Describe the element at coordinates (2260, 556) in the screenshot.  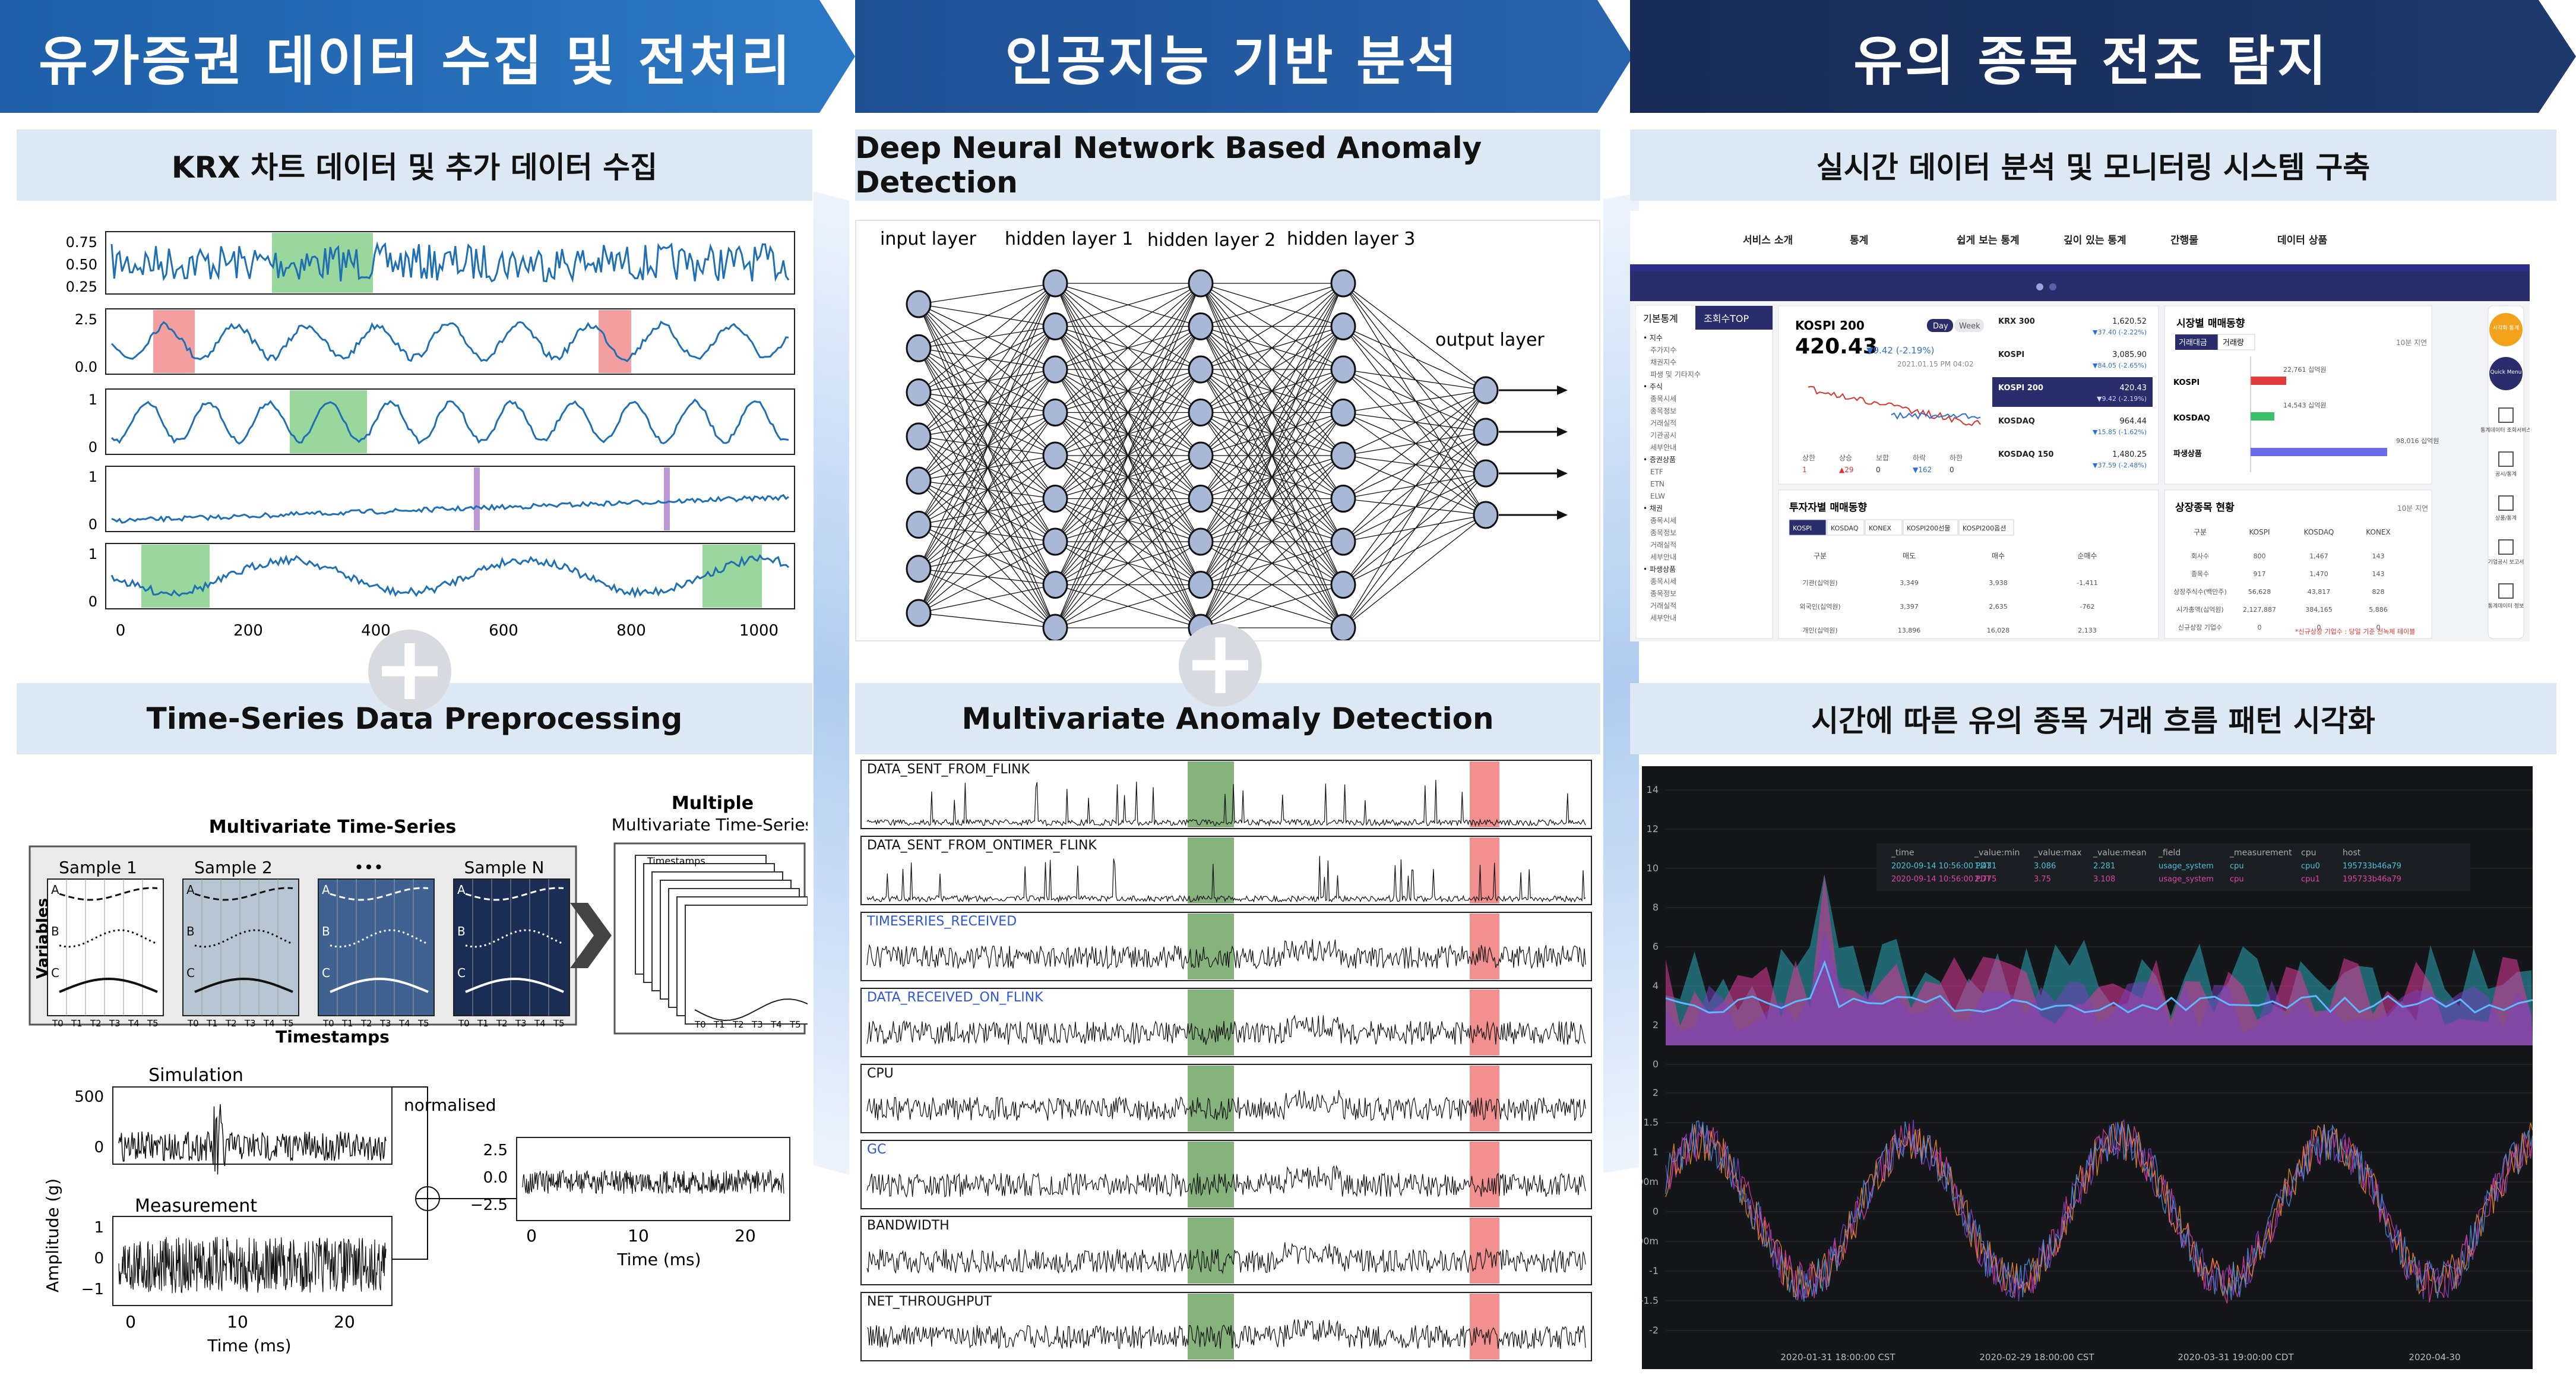
I see `listing-cell: 800` at that location.